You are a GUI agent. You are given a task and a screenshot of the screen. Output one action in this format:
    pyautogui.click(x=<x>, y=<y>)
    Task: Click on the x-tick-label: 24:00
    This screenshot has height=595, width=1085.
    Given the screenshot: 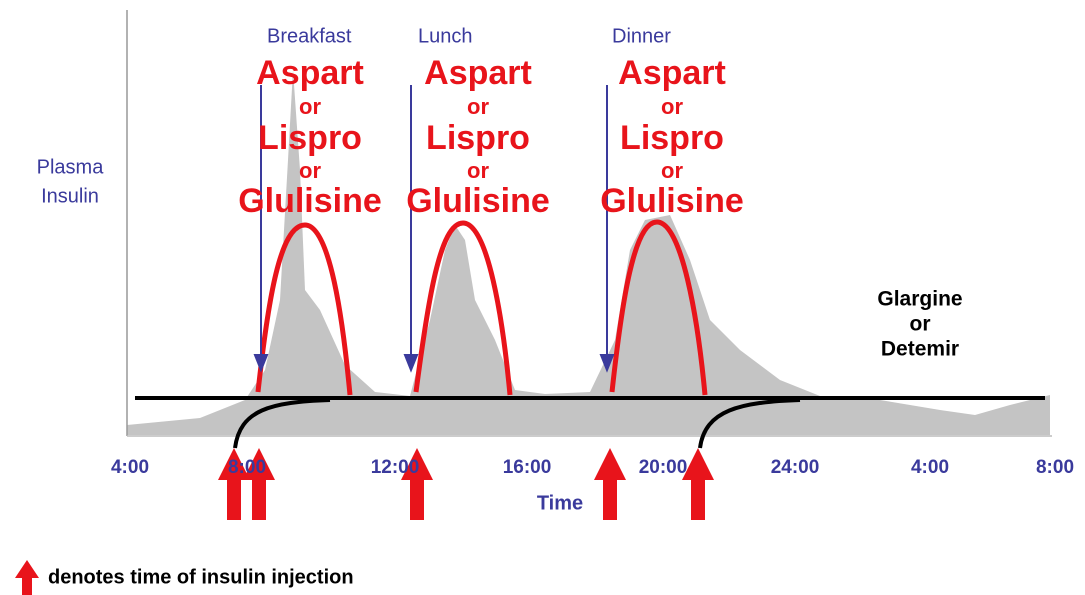 What is the action you would take?
    pyautogui.click(x=795, y=467)
    